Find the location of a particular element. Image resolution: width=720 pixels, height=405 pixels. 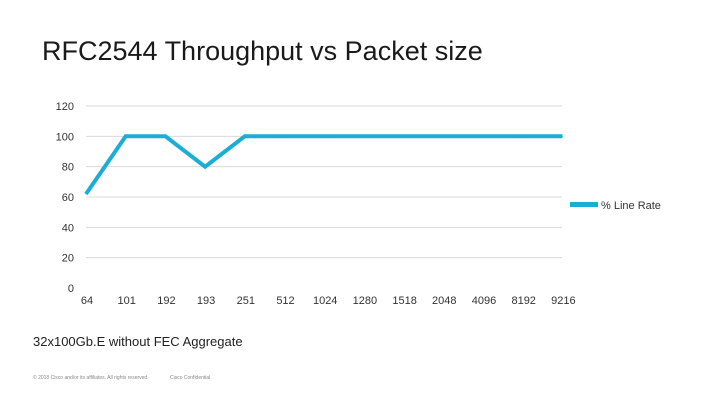

x-tick-label: 8192 is located at coordinates (523, 301).